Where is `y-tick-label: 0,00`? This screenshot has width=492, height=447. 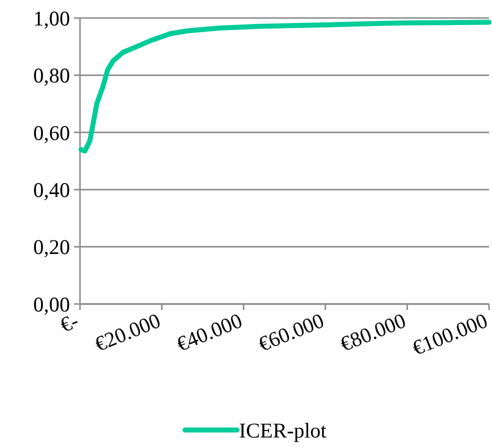
y-tick-label: 0,00 is located at coordinates (51, 304).